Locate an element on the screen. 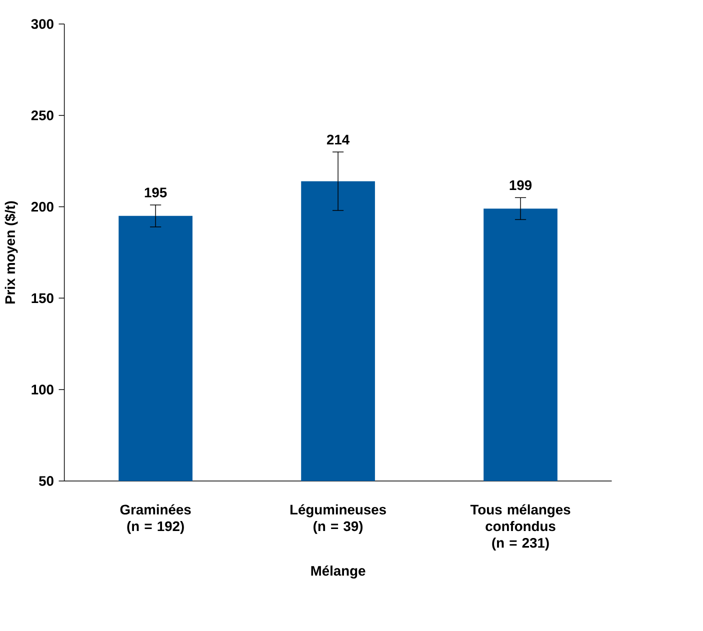 The width and height of the screenshot is (703, 631). x-tick-label: Graminées (n = 192) is located at coordinates (155, 519).